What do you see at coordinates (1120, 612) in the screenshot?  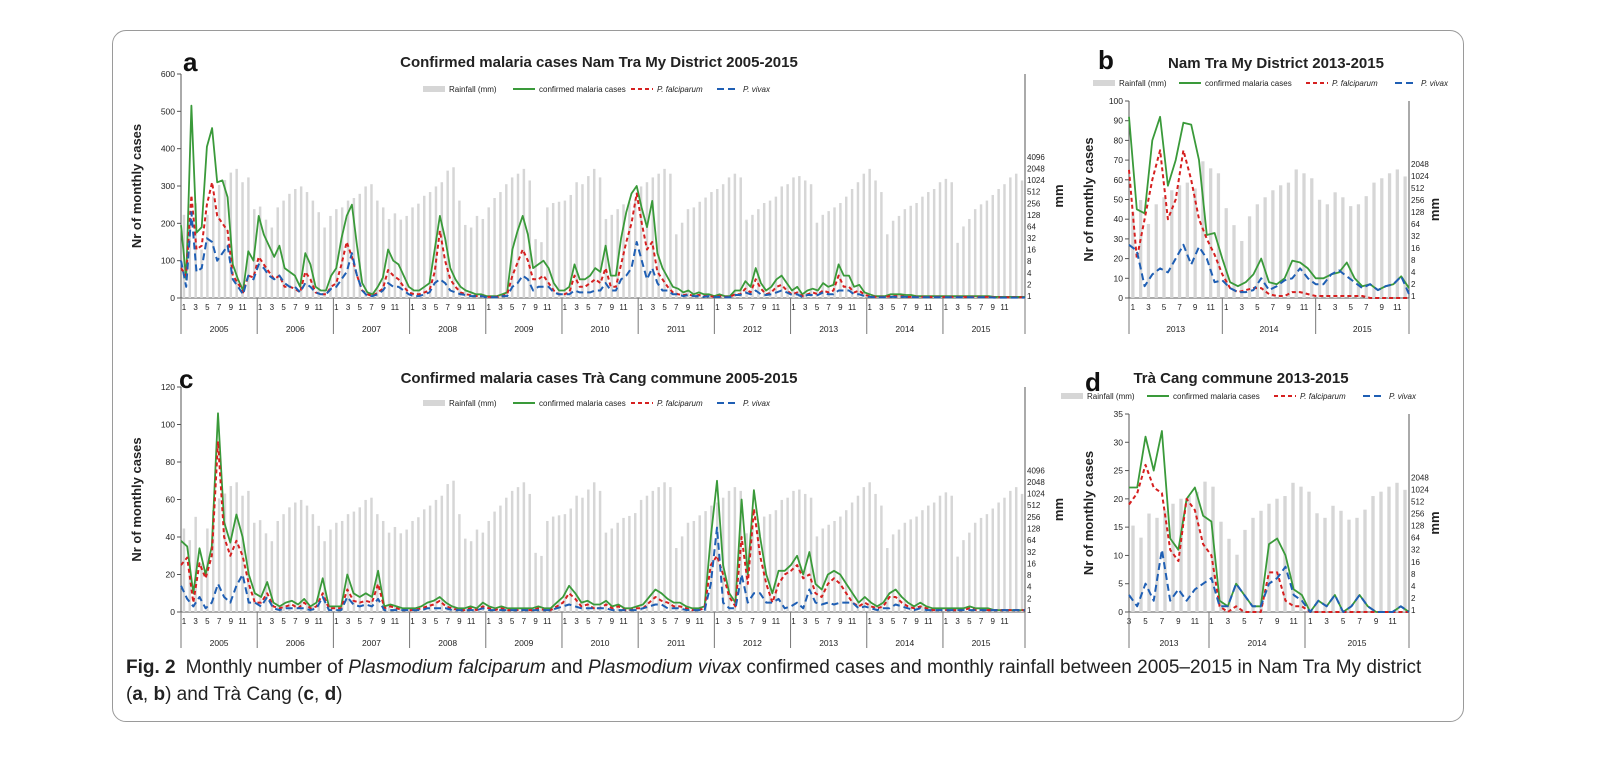 I see `y-tick-label: 0` at bounding box center [1120, 612].